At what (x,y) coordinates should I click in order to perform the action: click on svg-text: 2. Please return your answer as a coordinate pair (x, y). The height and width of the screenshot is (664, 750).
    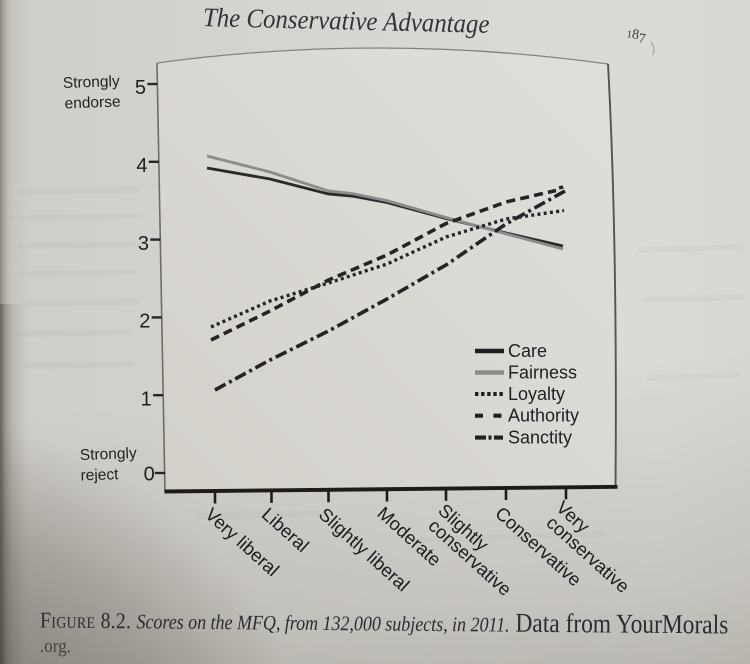
    Looking at the image, I should click on (144, 322).